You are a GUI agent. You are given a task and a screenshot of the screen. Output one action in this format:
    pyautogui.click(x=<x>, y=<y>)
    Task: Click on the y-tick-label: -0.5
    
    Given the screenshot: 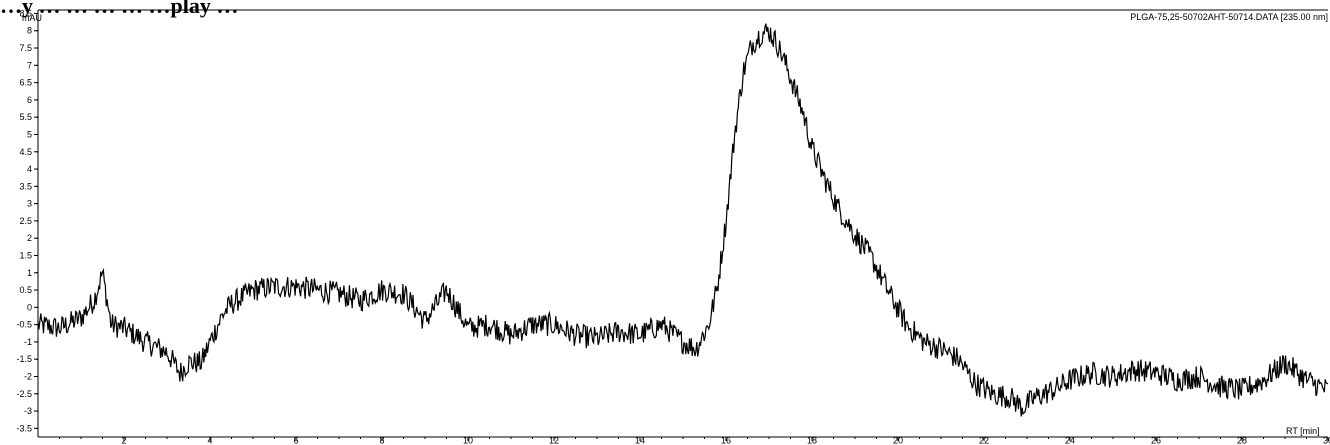 What is the action you would take?
    pyautogui.click(x=24, y=325)
    